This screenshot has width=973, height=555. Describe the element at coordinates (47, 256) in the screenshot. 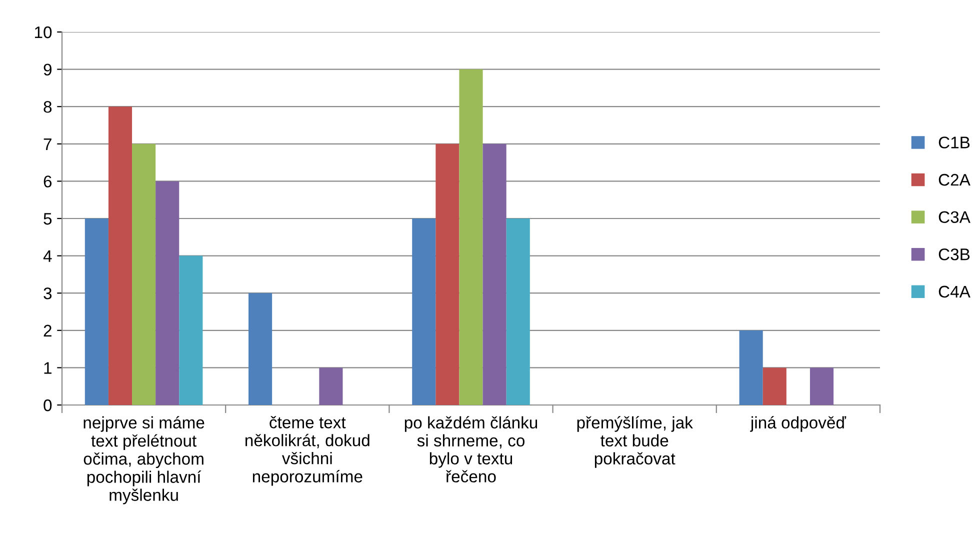

I see `y-tick-label: 4` at that location.